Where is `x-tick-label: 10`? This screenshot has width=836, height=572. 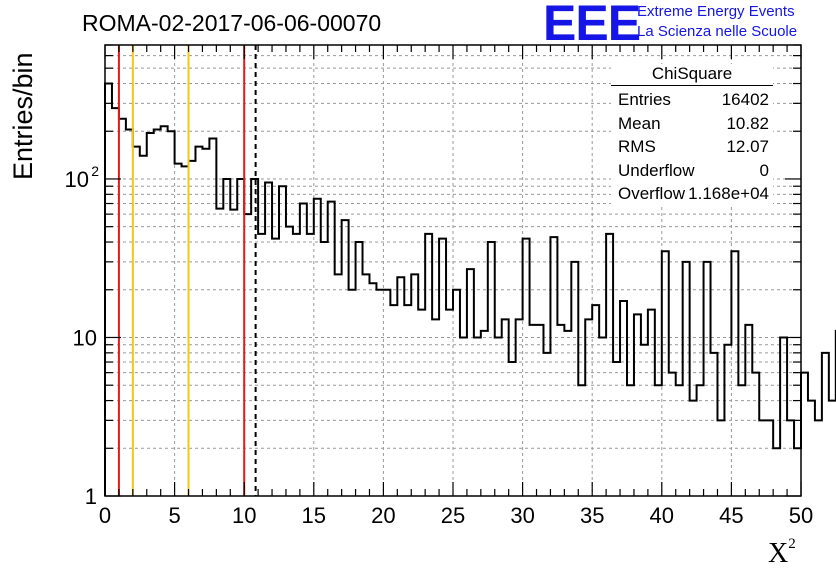
x-tick-label: 10 is located at coordinates (244, 515).